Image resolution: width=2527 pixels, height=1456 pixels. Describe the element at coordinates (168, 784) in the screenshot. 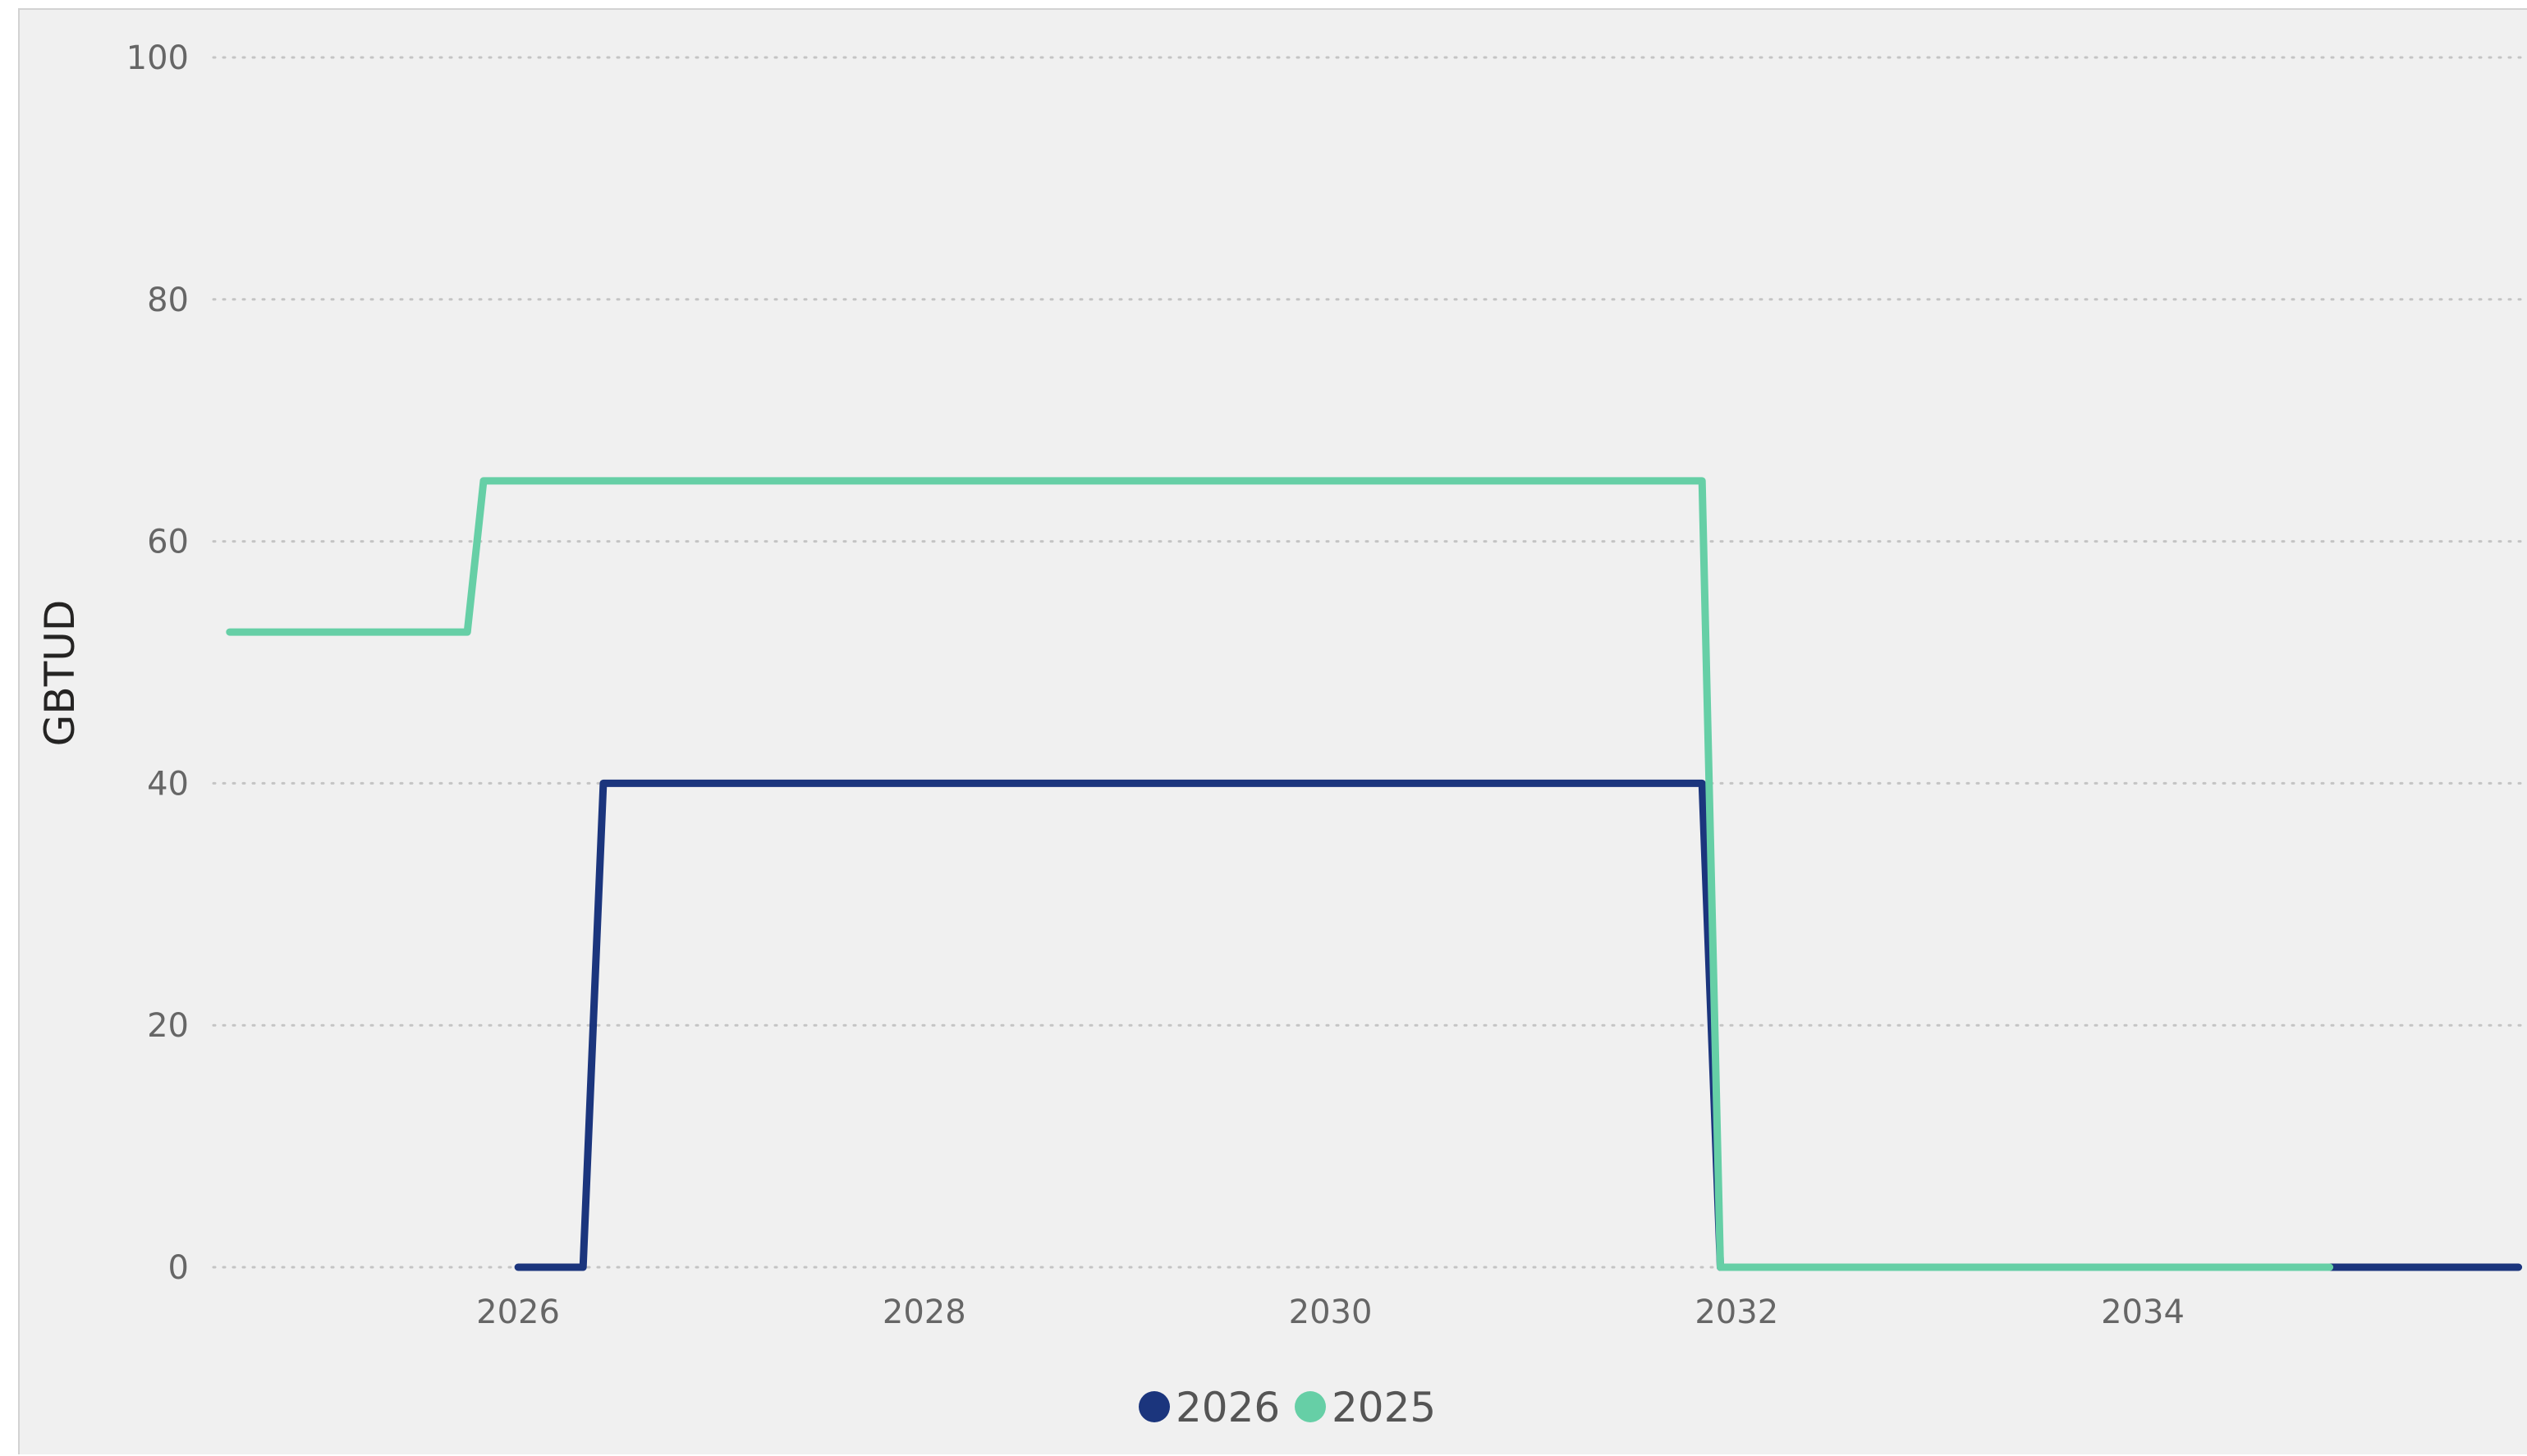

I see `y-tick-label: 40` at that location.